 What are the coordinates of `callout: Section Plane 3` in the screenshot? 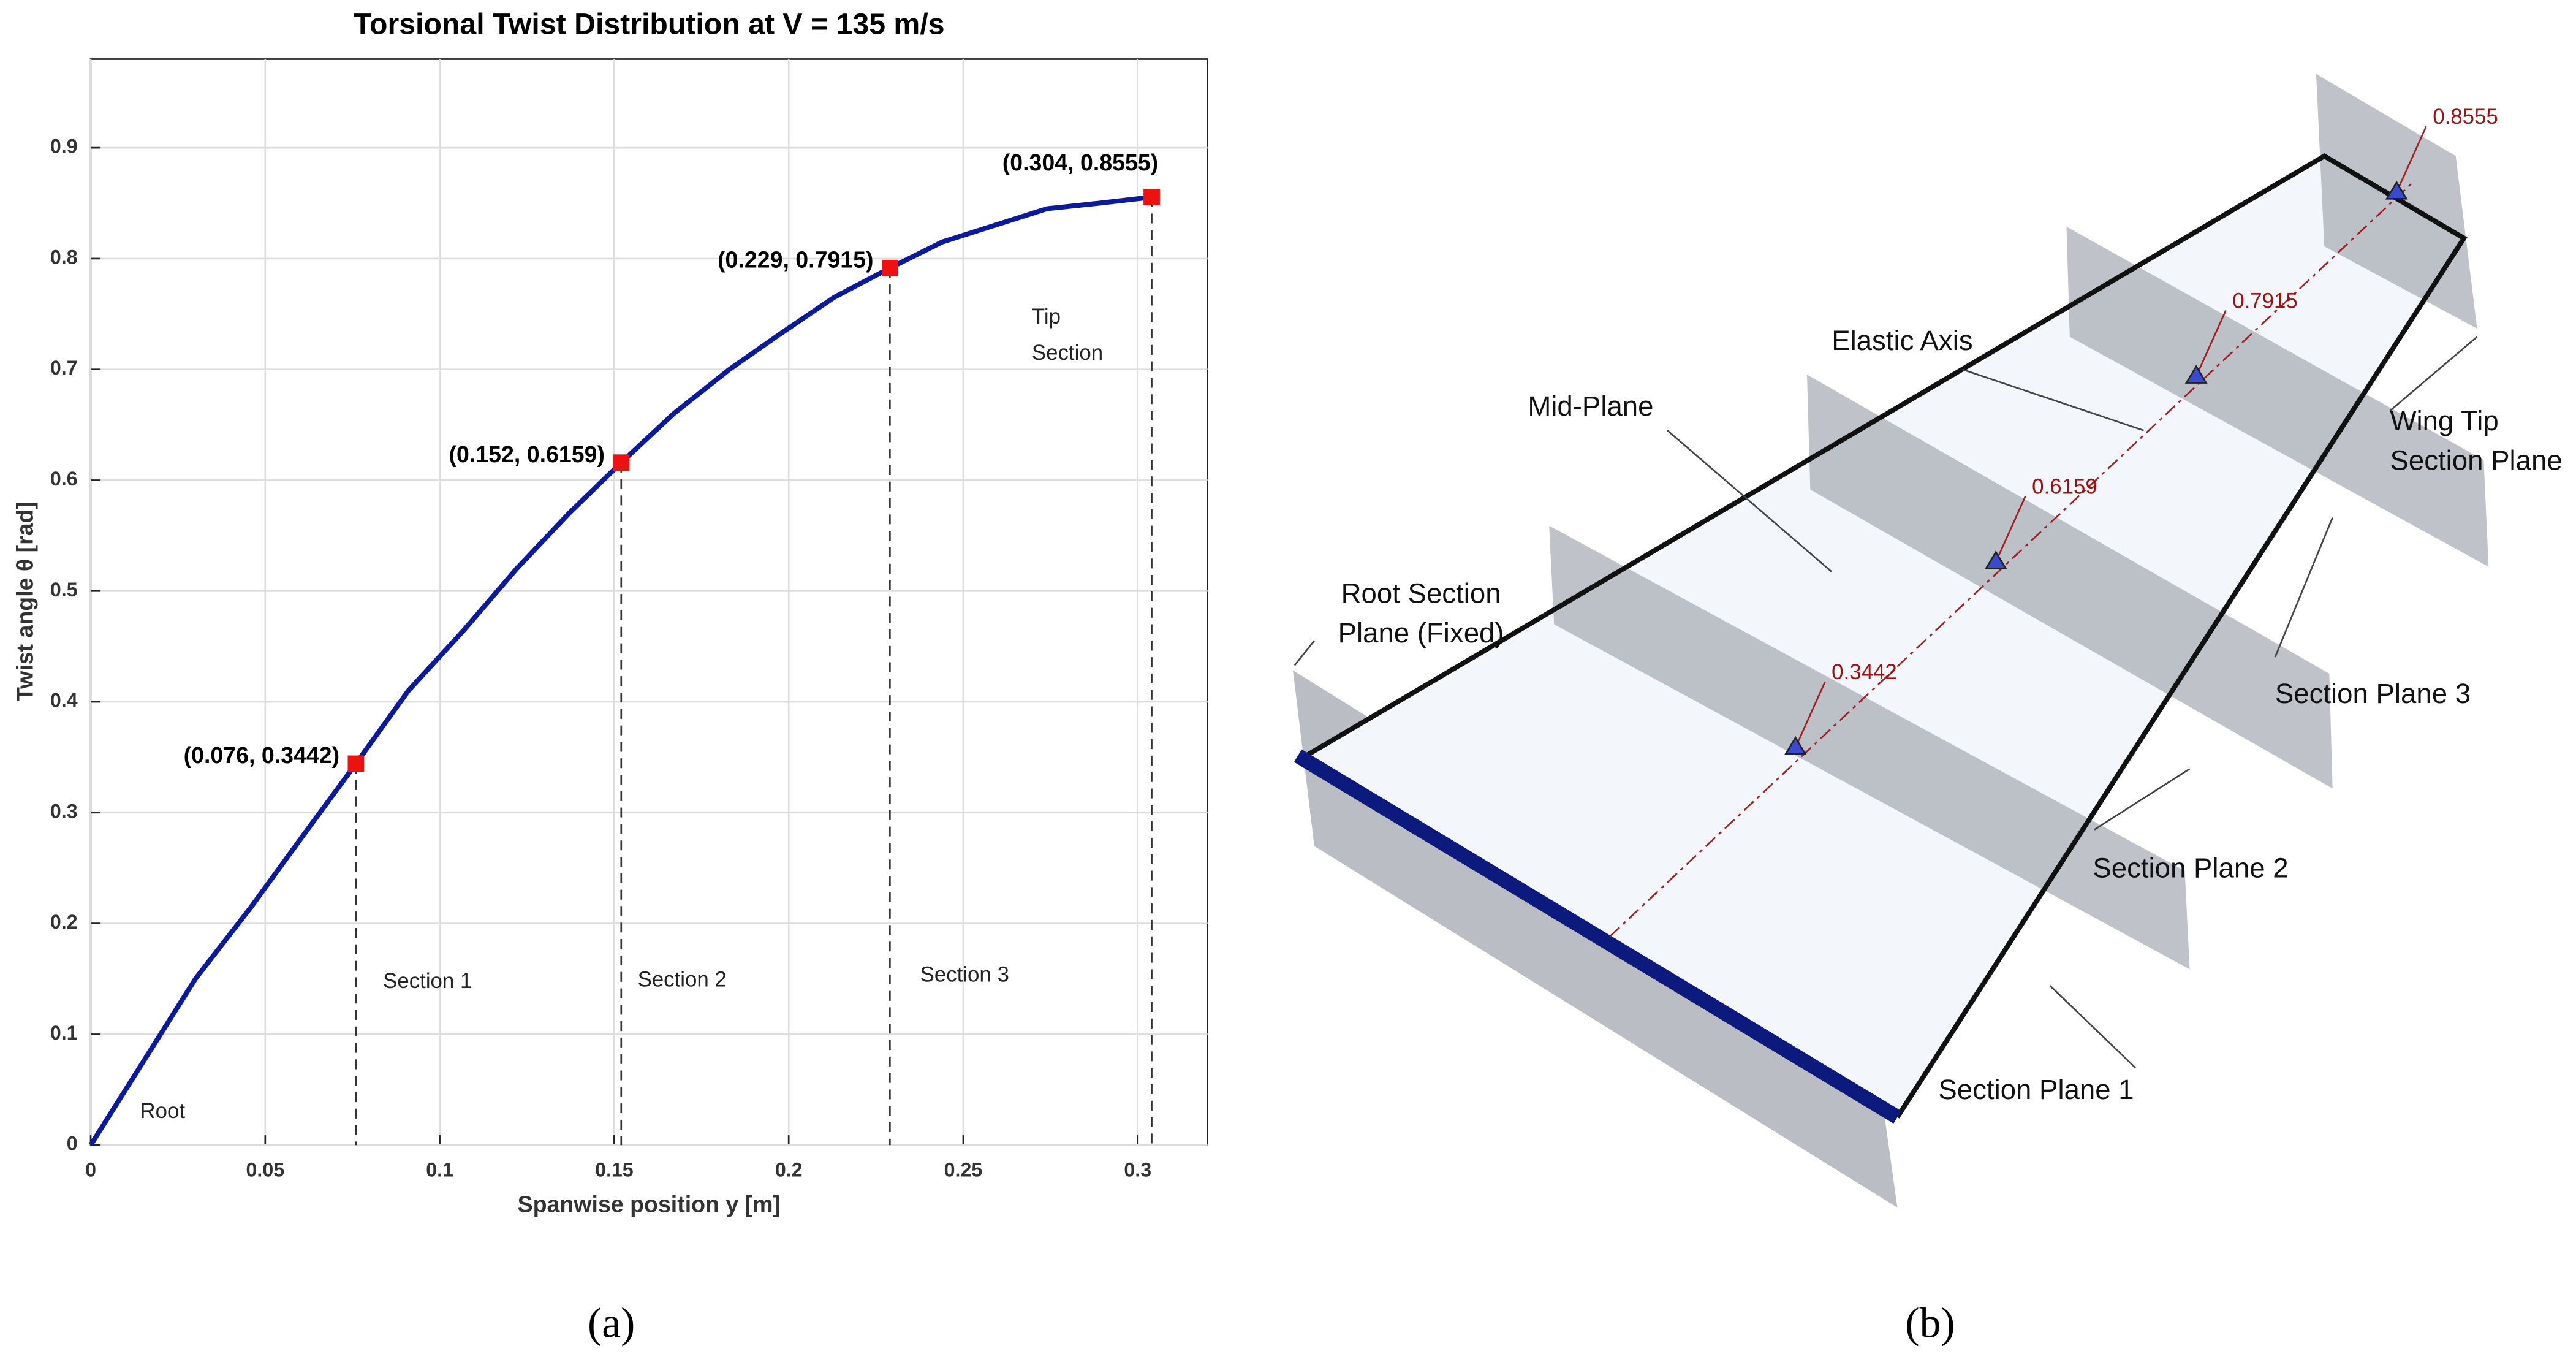 It's located at (2373, 694).